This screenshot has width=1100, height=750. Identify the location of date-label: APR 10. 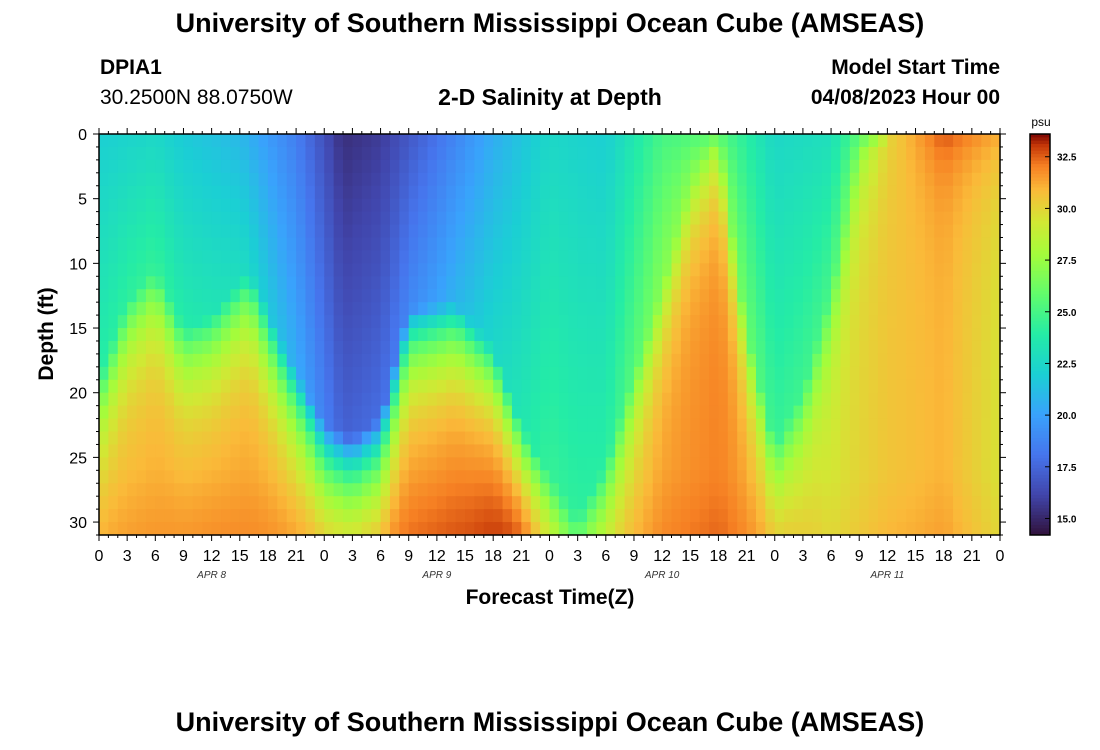
(662, 575).